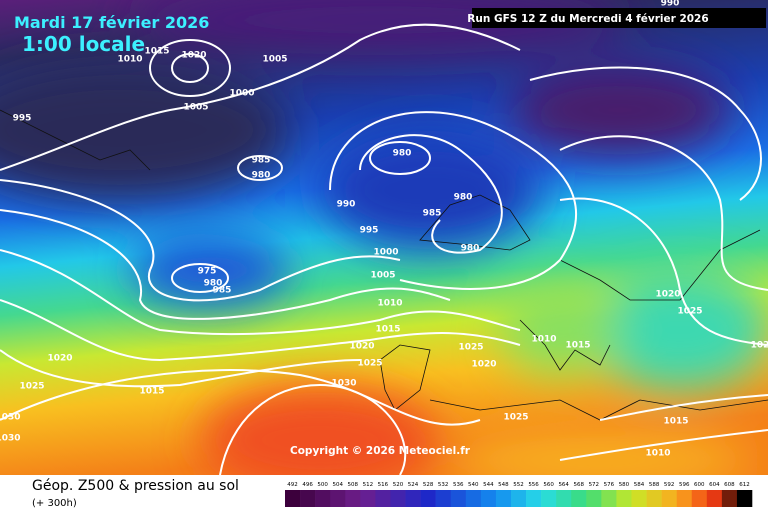  Describe the element at coordinates (54, 503) in the screenshot. I see `footer-lead: (+ 300h)` at that location.